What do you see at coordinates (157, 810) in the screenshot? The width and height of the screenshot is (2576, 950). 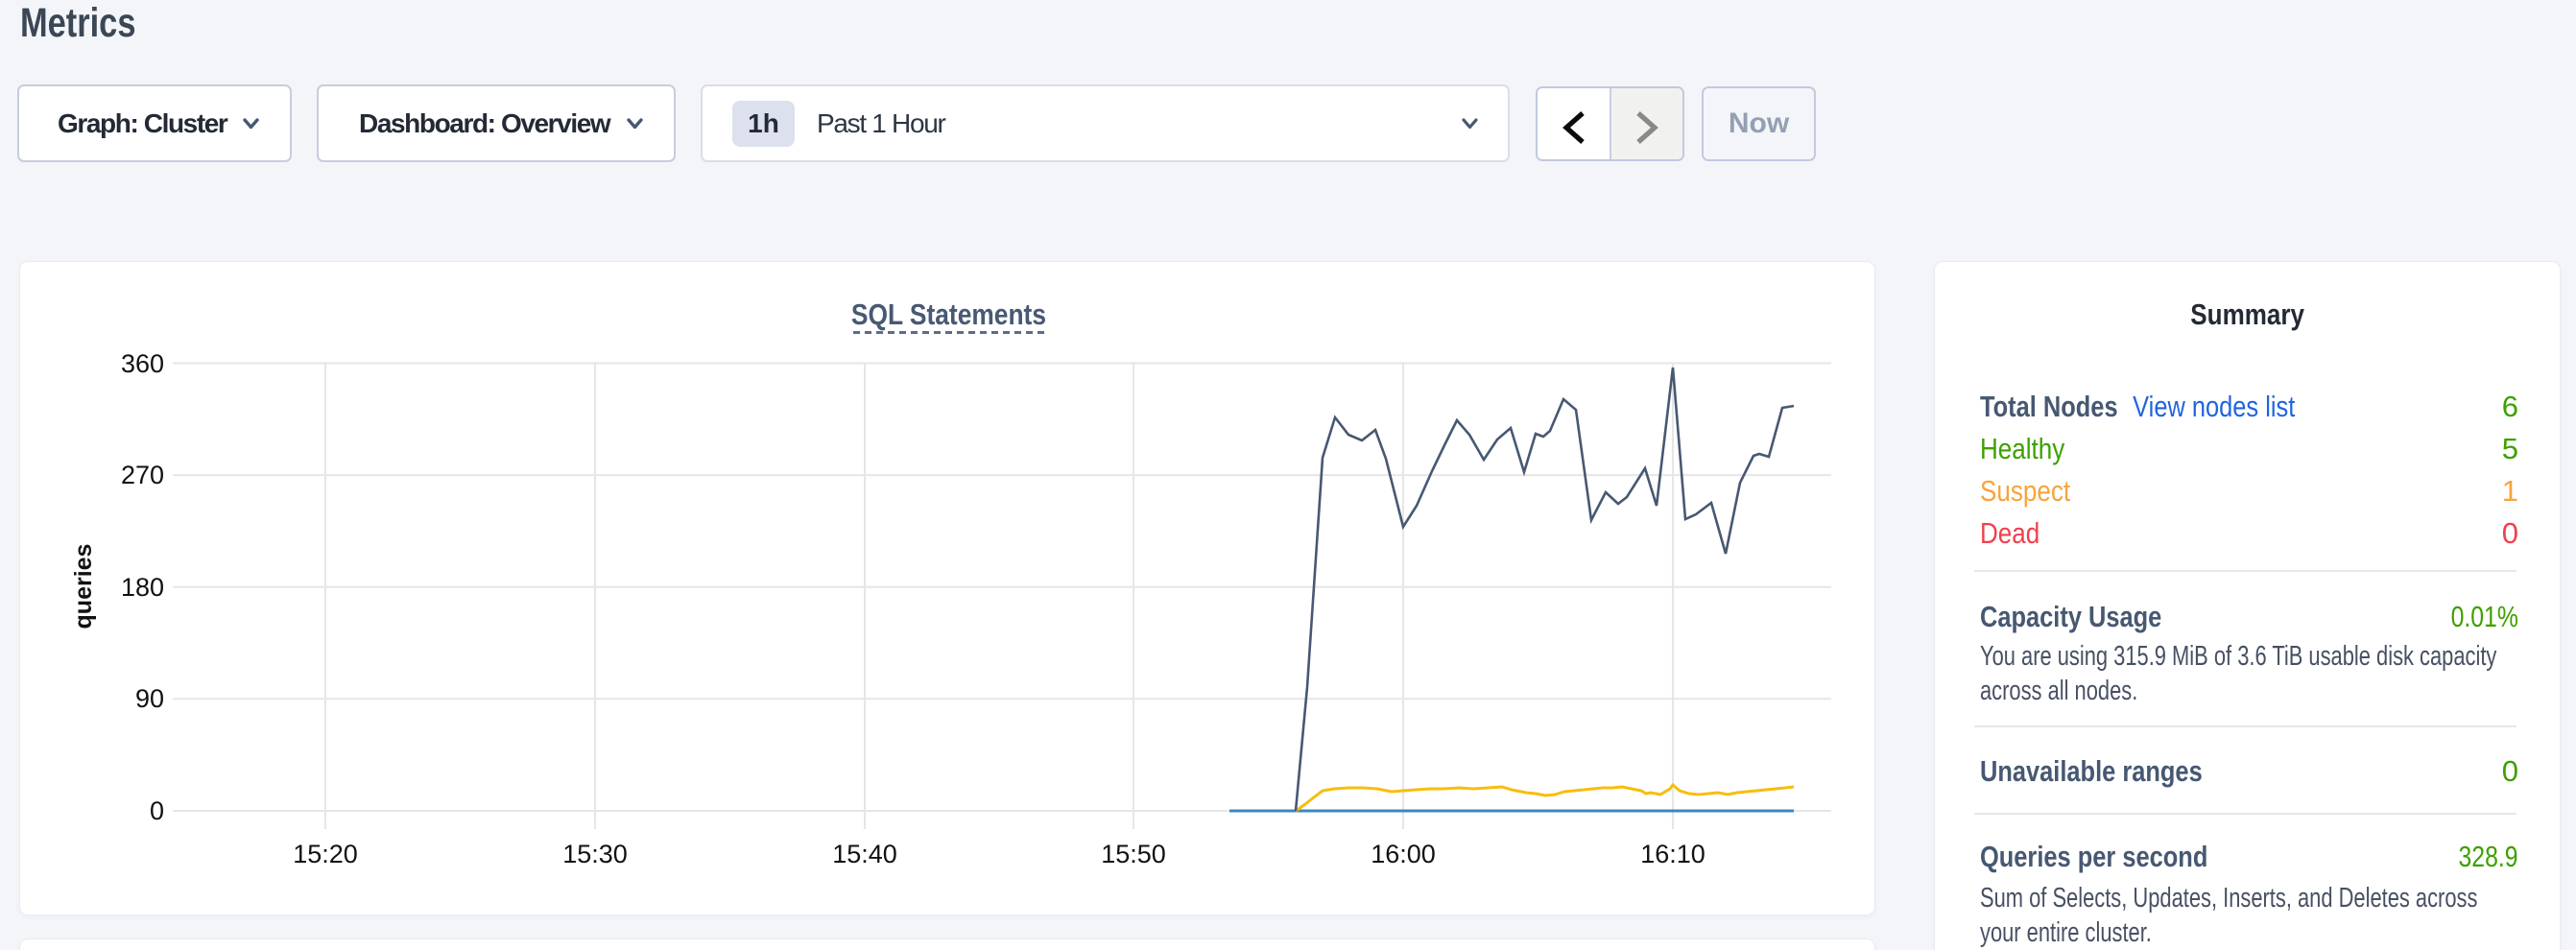 I see `svg-text: 0` at bounding box center [157, 810].